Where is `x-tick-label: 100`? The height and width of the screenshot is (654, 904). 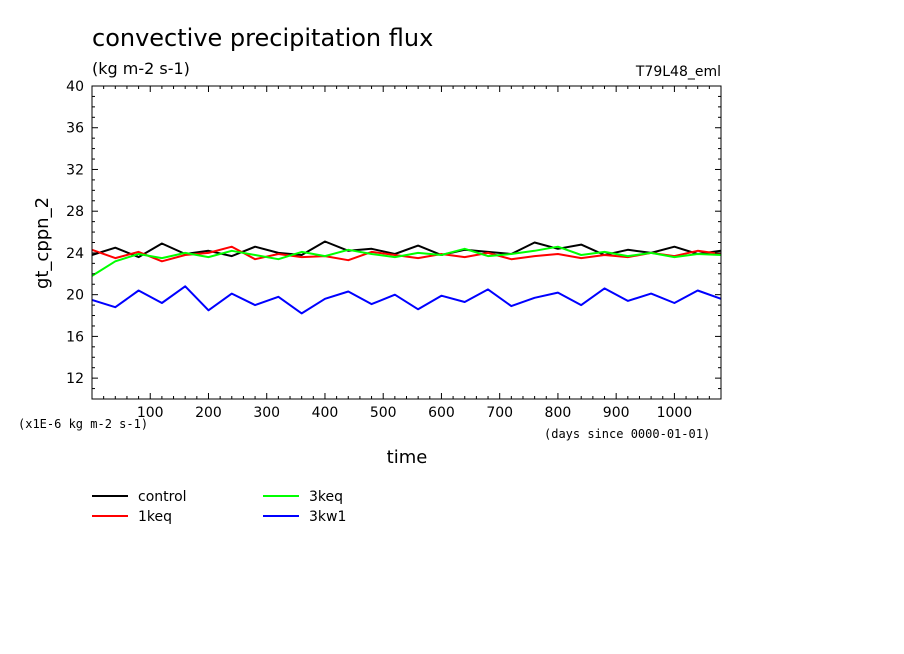
x-tick-label: 100 is located at coordinates (150, 413).